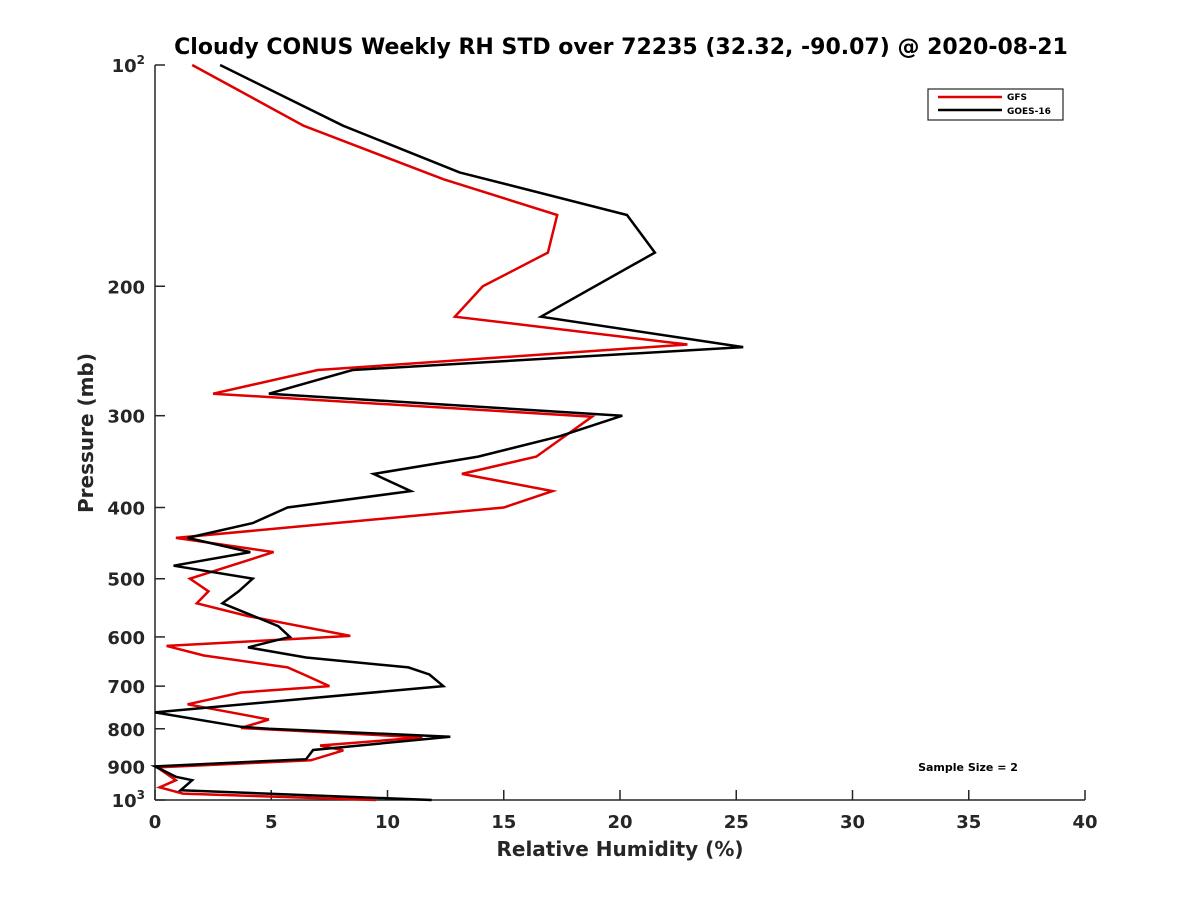  I want to click on x-tick-label: 20, so click(619, 822).